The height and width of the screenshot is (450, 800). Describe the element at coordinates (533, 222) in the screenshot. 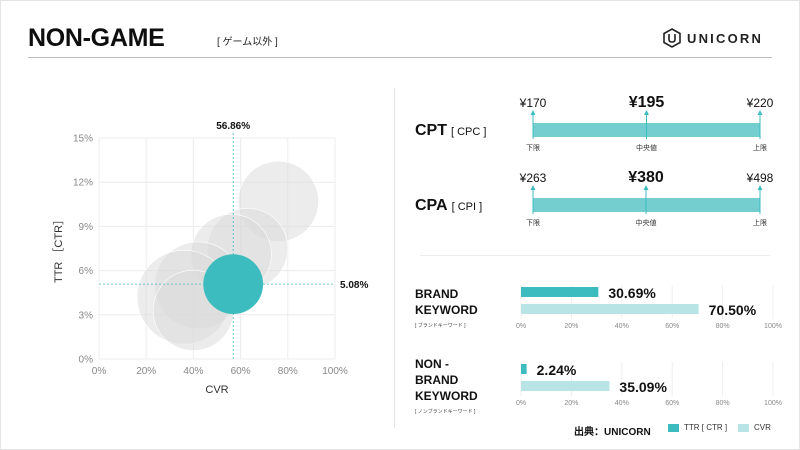

I see `cpa-min-caption: 下限` at that location.